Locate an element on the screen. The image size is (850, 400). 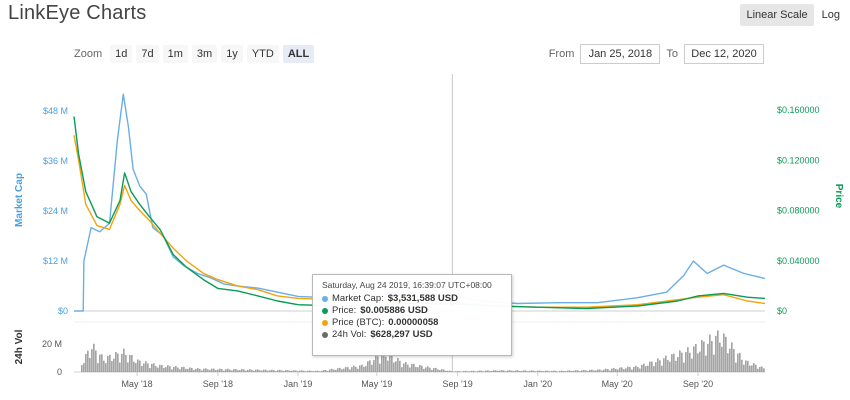
to-date-input is located at coordinates (724, 54).